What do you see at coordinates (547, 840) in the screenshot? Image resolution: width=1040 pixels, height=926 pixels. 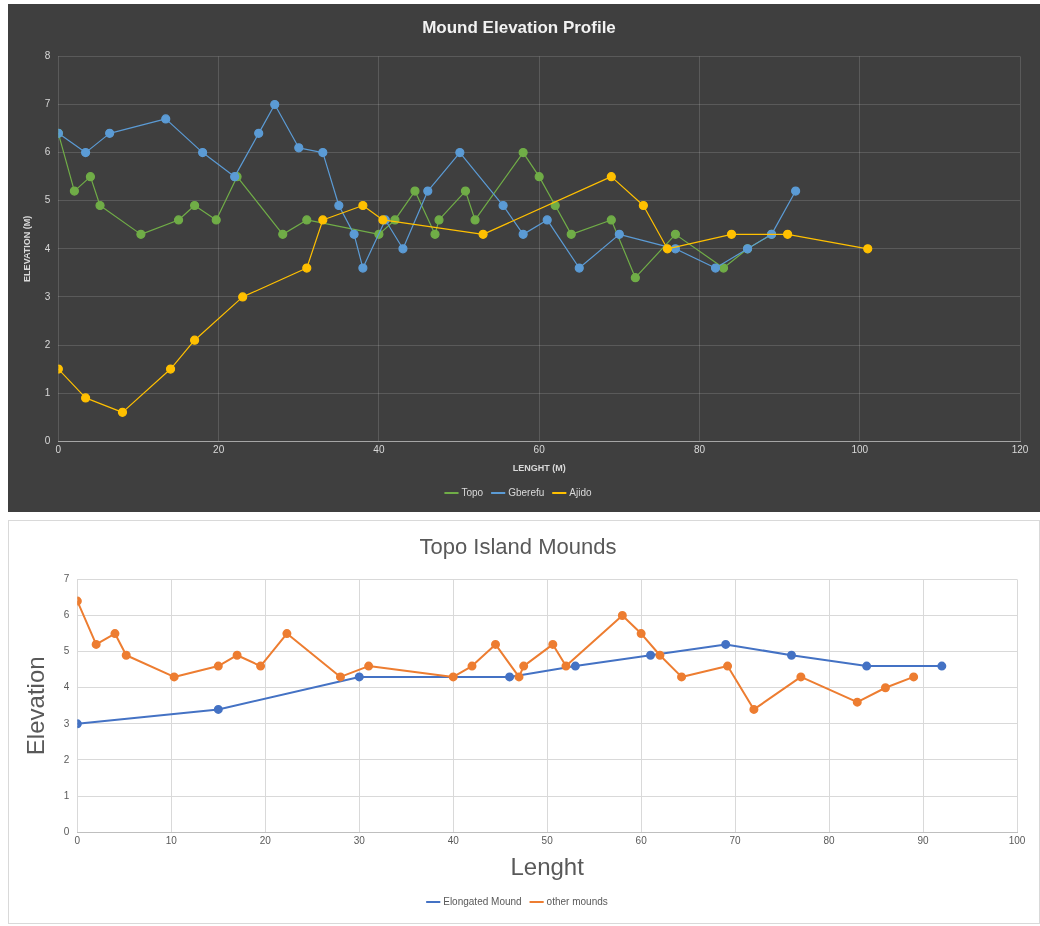 I see `x-tick-label: 50` at bounding box center [547, 840].